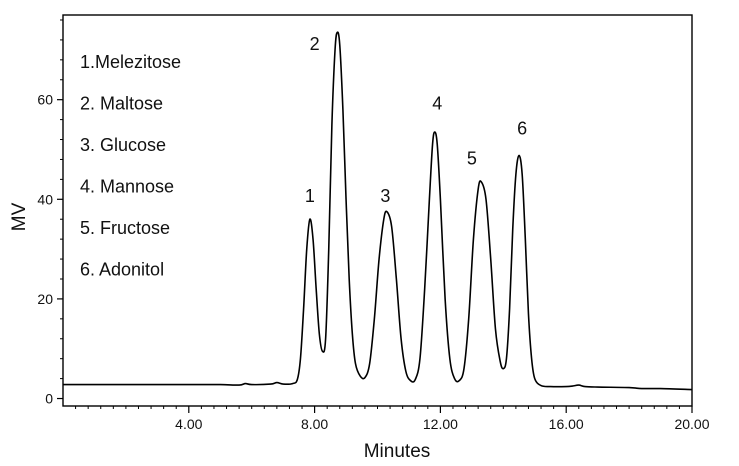 The height and width of the screenshot is (466, 739). Describe the element at coordinates (566, 424) in the screenshot. I see `x-tick-label: 16.00` at that location.